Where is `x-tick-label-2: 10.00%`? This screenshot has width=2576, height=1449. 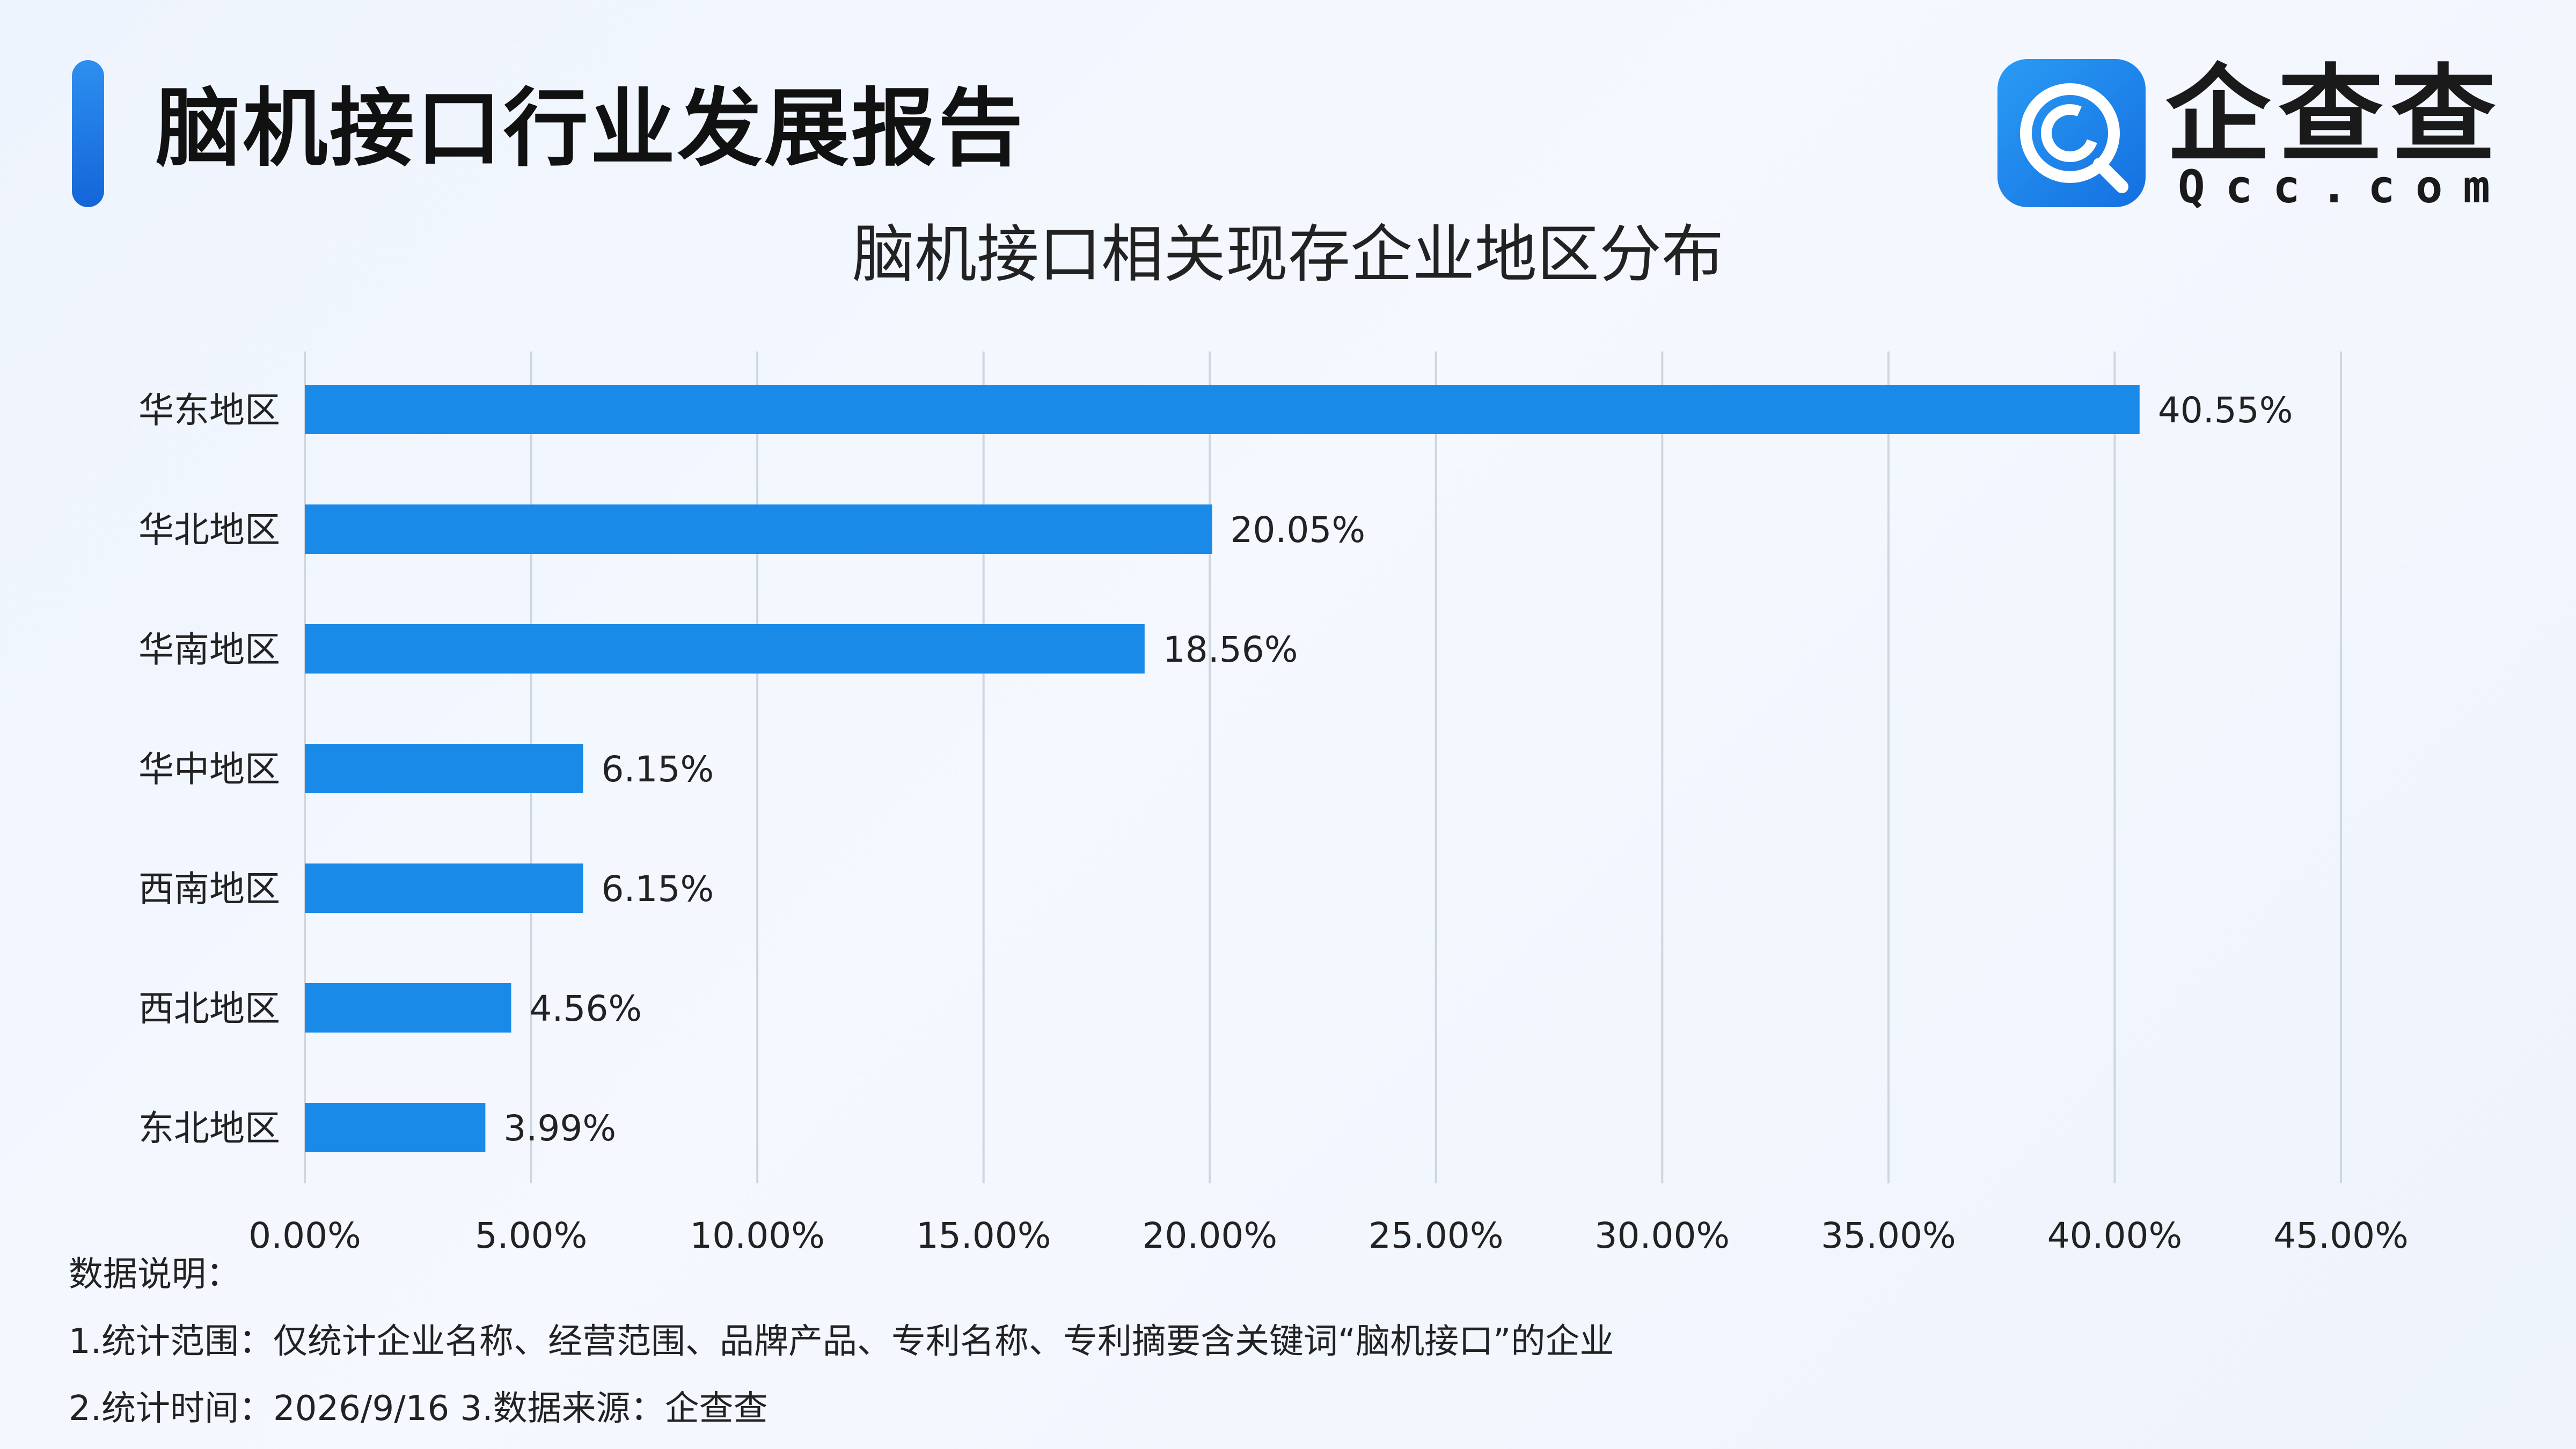 x-tick-label-2: 10.00% is located at coordinates (757, 1235).